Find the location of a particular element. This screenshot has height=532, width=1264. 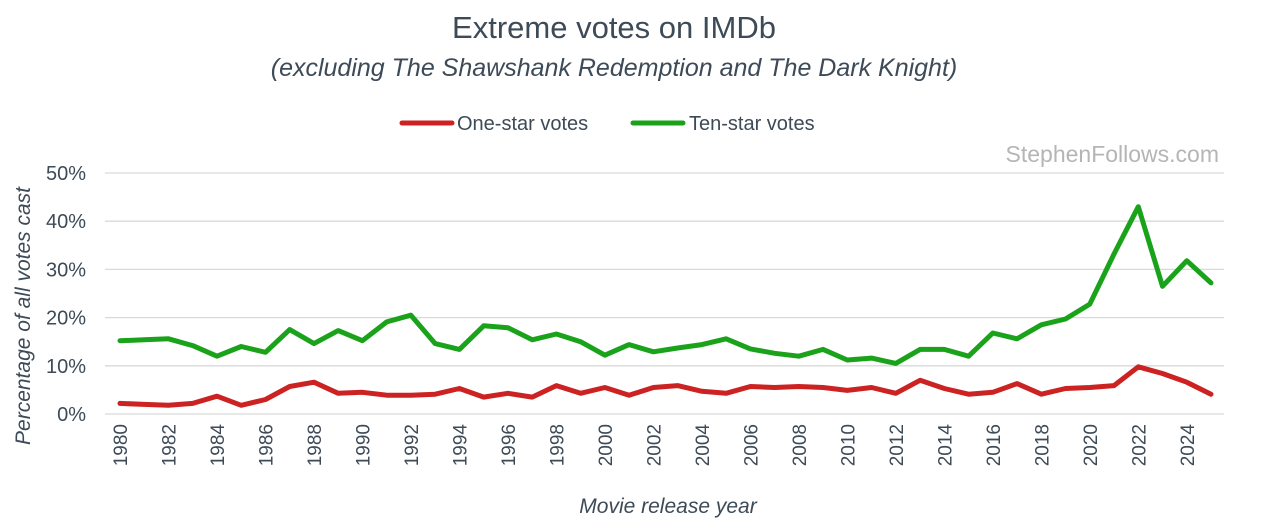

x-tick-label: 1986 is located at coordinates (266, 445).